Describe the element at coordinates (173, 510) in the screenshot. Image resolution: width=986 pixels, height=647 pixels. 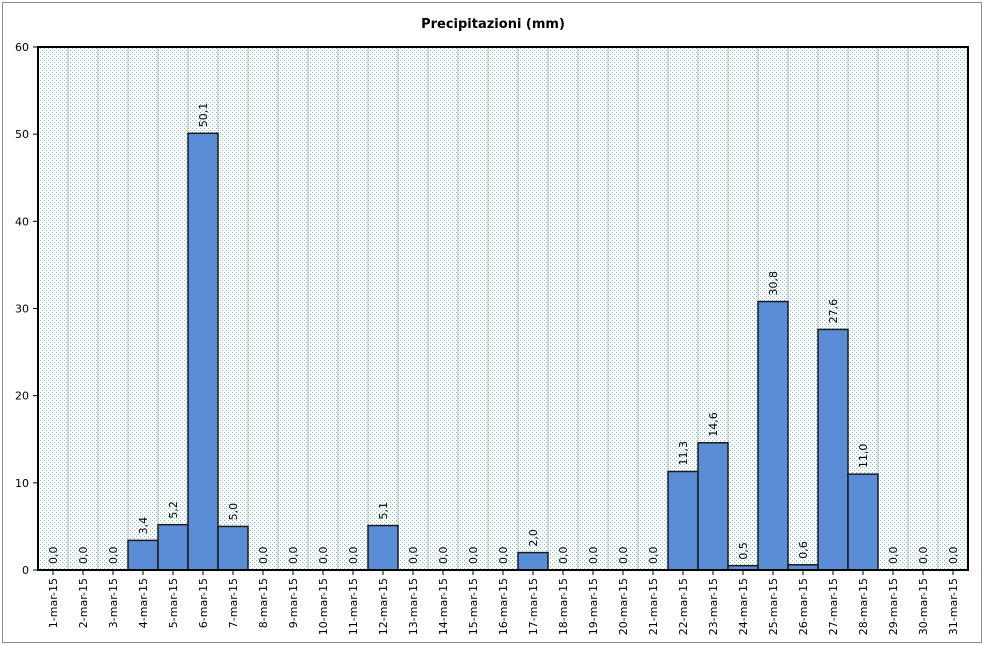
I see `data-label: 5,2` at that location.